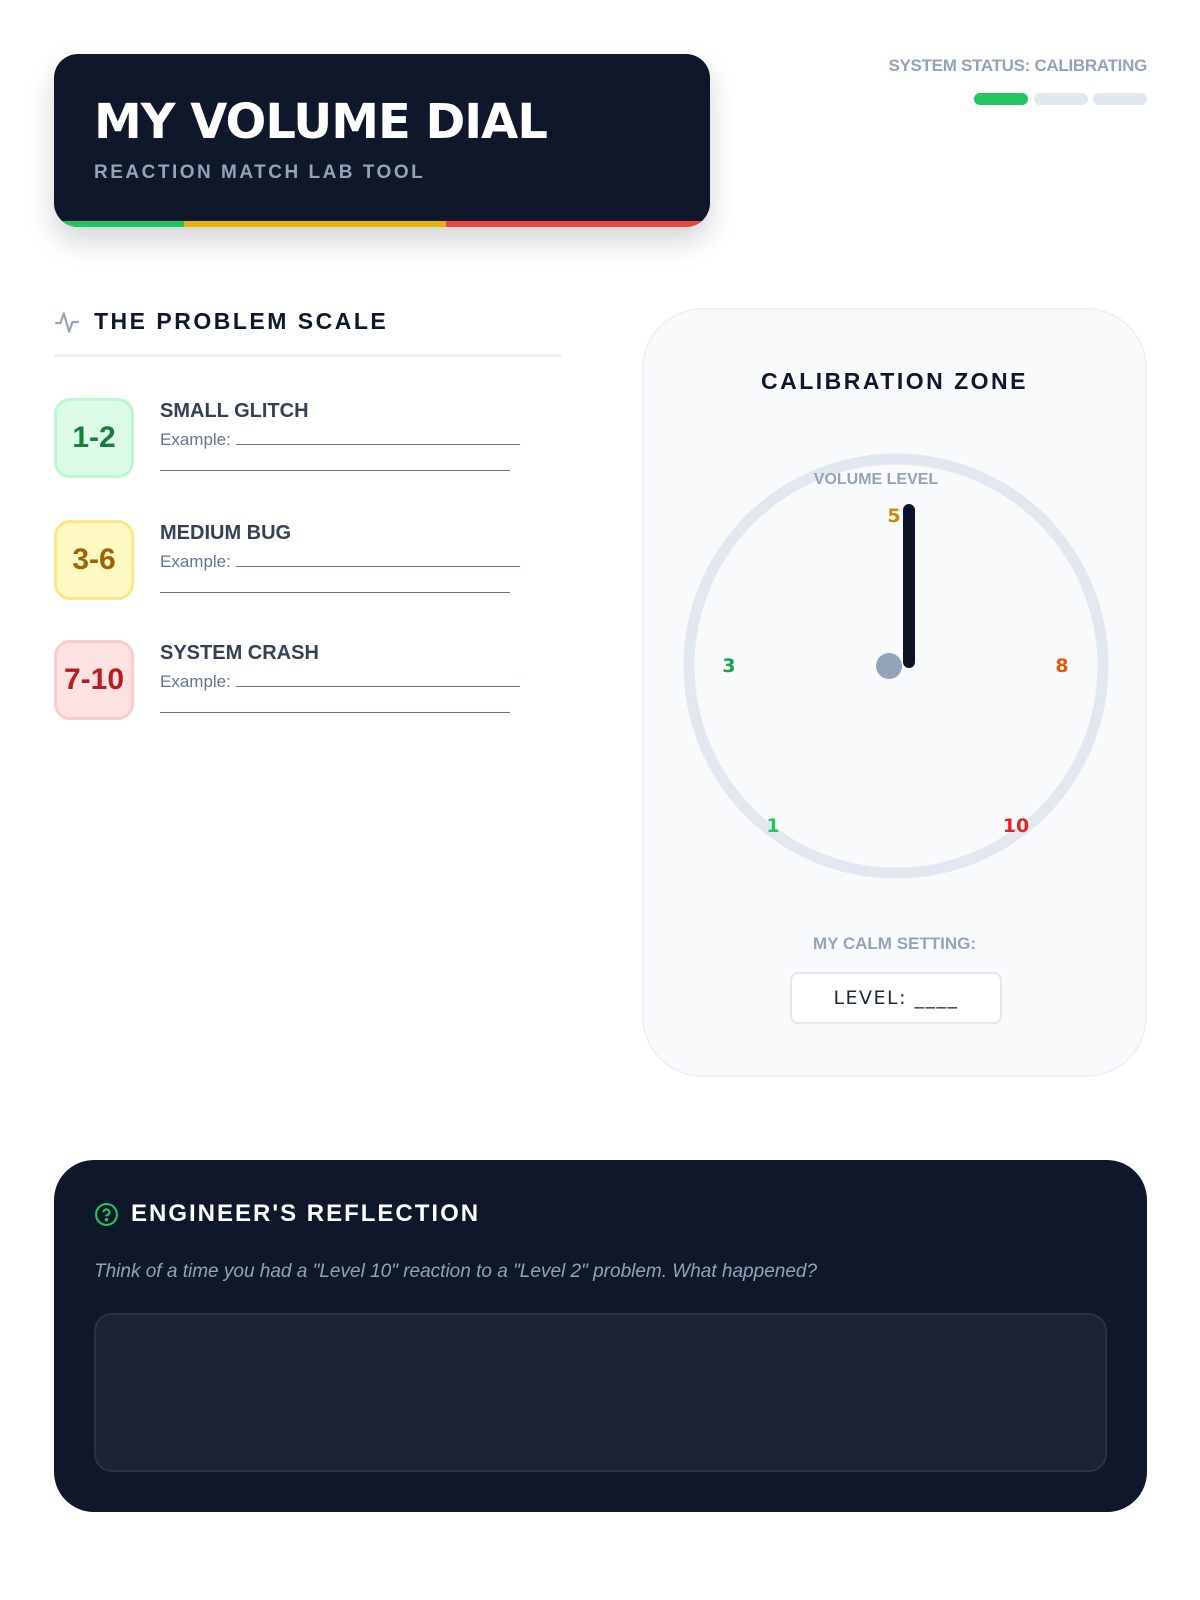 The image size is (1200, 1600). Describe the element at coordinates (321, 122) in the screenshot. I see `page-title: MY VOLUME DIAL` at that location.